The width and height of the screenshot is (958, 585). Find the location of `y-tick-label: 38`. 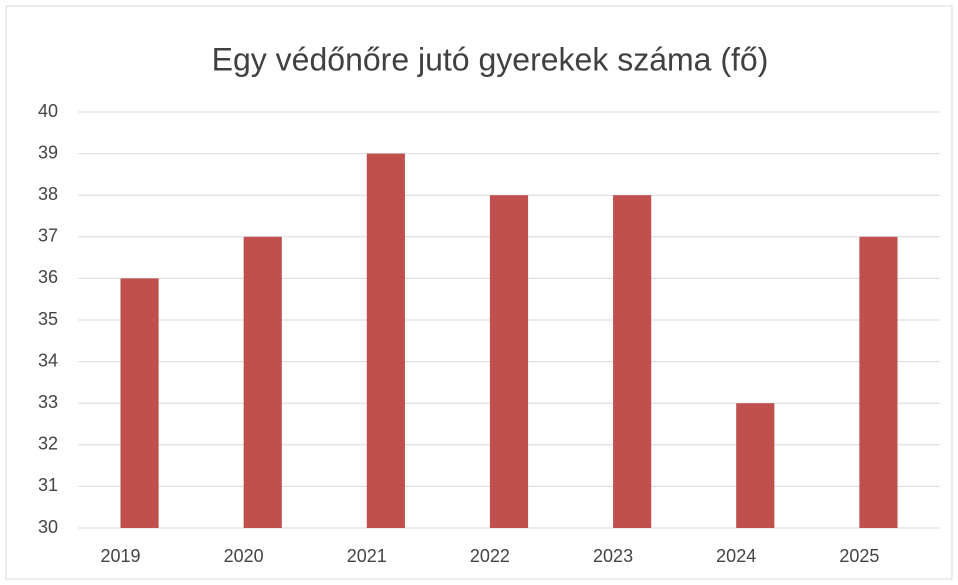

y-tick-label: 38 is located at coordinates (48, 194).